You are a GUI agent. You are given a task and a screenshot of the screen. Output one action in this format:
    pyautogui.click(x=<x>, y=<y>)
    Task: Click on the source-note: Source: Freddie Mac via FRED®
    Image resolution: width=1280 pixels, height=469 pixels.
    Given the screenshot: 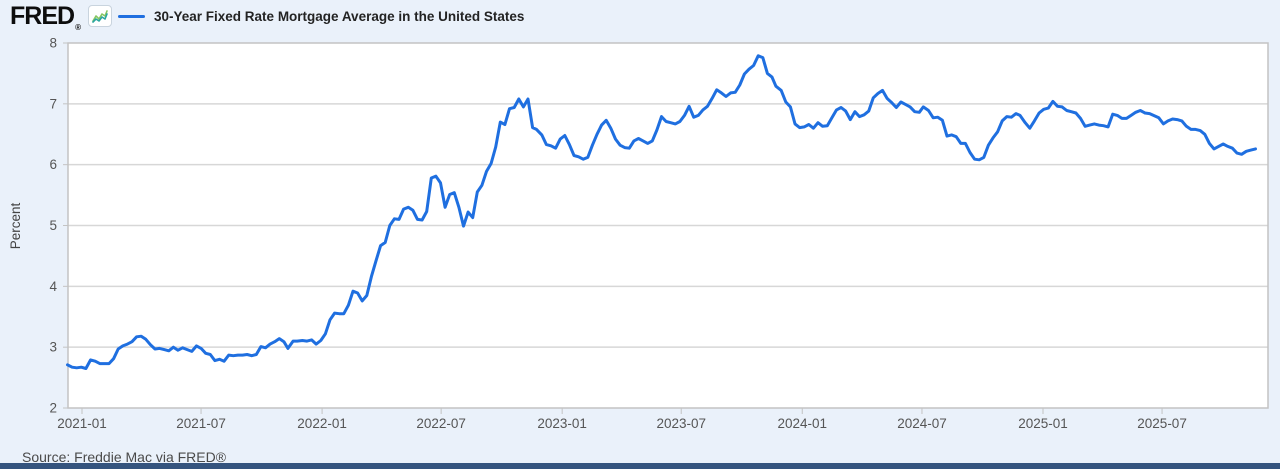 What is the action you would take?
    pyautogui.click(x=124, y=457)
    